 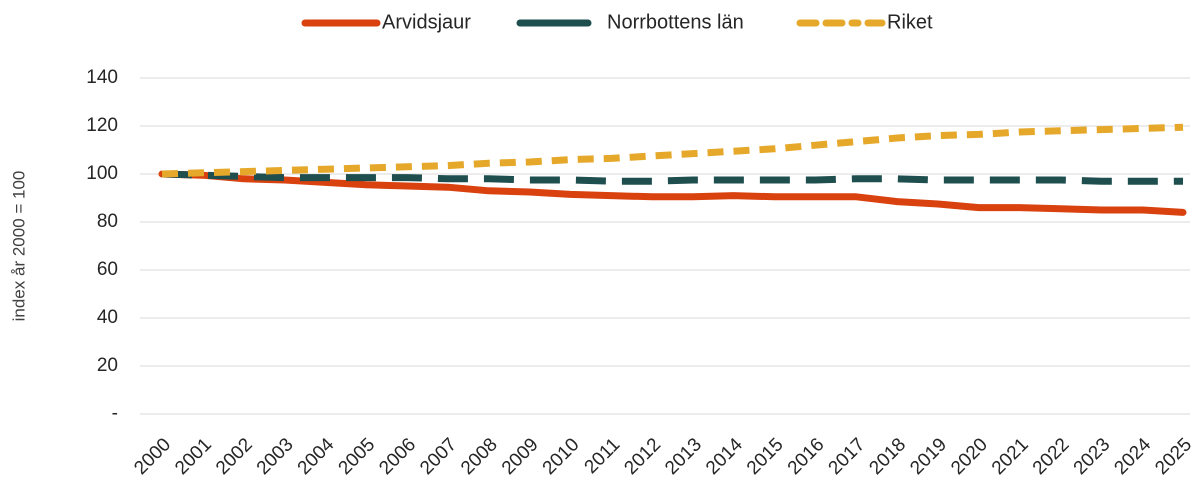 I want to click on x-tick-label: 2023, so click(x=1092, y=456).